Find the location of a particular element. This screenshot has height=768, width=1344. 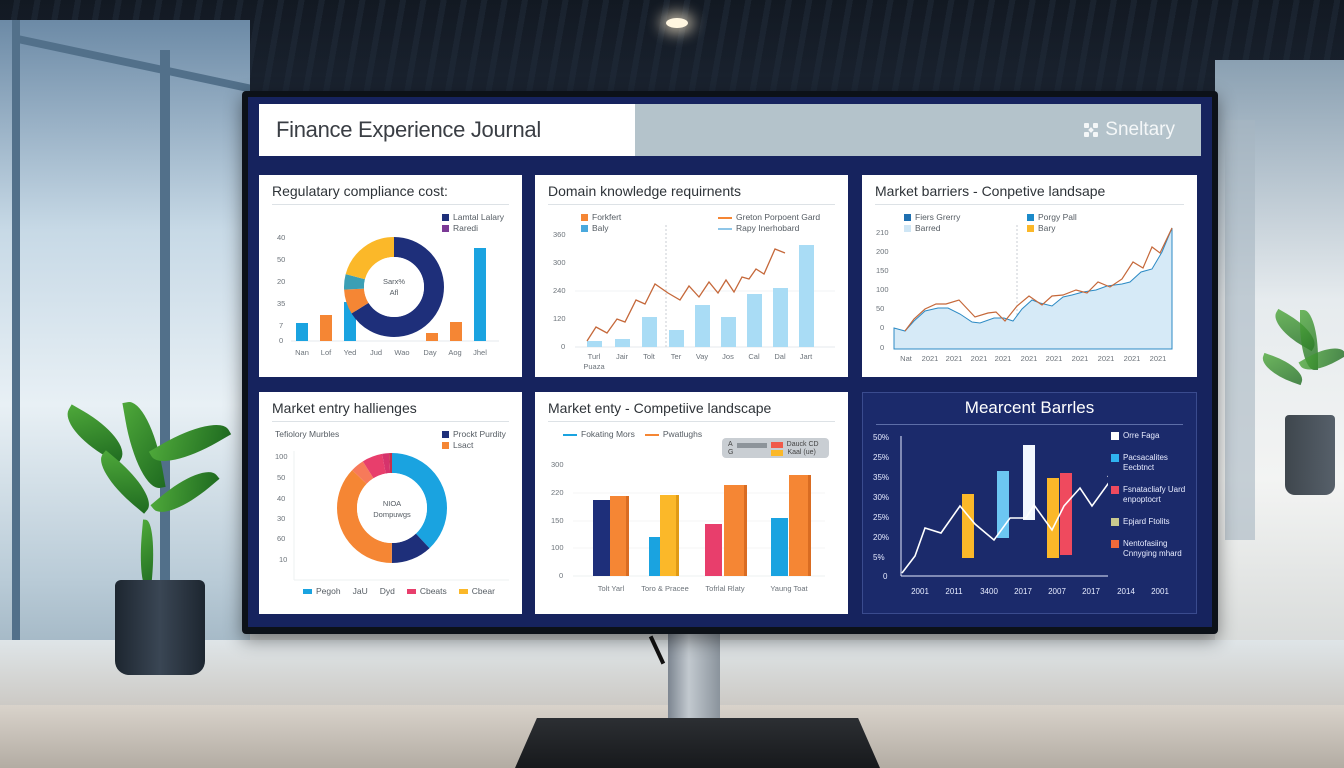

svg-text: 240 is located at coordinates (559, 290).